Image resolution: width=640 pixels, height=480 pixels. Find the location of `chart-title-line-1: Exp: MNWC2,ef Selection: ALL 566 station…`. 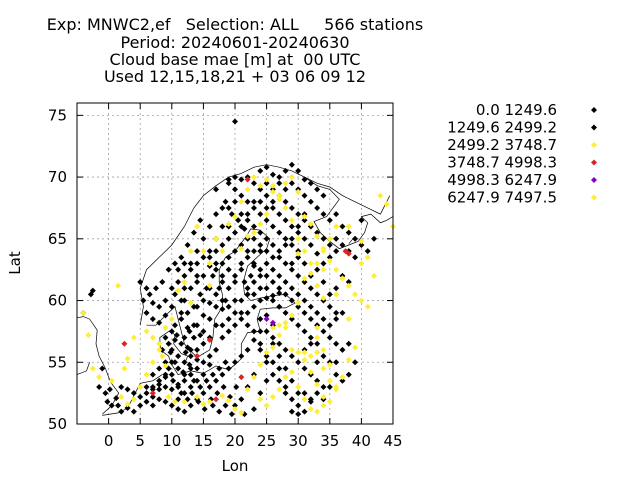

chart-title-line-1: Exp: MNWC2,ef Selection: ALL 566 station… is located at coordinates (235, 24).